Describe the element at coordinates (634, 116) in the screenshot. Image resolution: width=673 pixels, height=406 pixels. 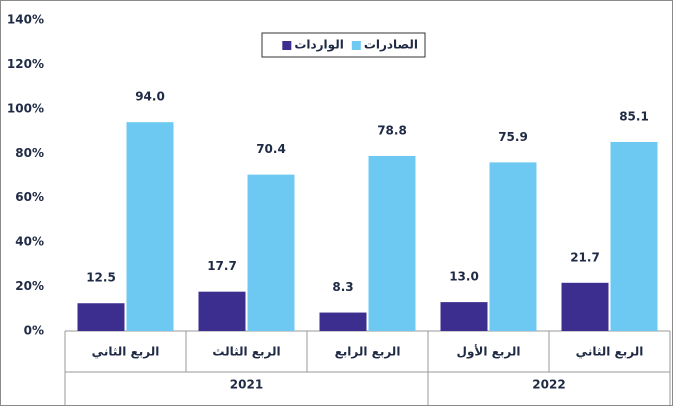
I see `value-label: 85.1` at that location.